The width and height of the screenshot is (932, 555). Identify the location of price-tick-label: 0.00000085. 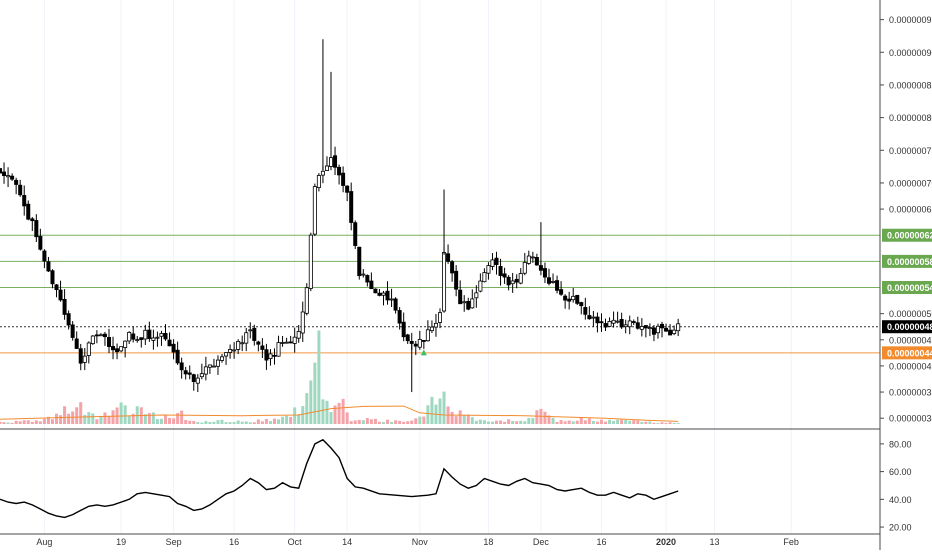
(910, 85).